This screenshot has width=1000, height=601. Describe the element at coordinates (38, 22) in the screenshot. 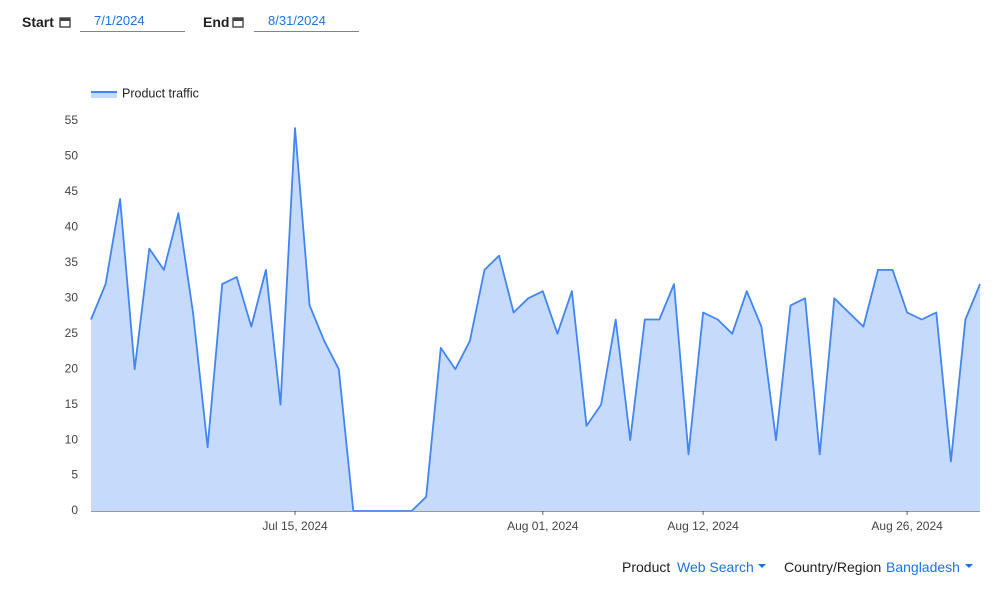

I see `start-label: Start` at that location.